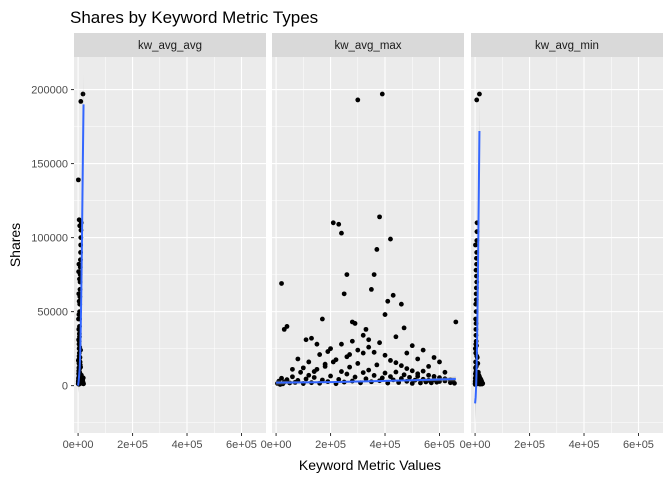  Describe the element at coordinates (194, 17) in the screenshot. I see `chart-title: Shares by Keyword Metric Types` at that location.